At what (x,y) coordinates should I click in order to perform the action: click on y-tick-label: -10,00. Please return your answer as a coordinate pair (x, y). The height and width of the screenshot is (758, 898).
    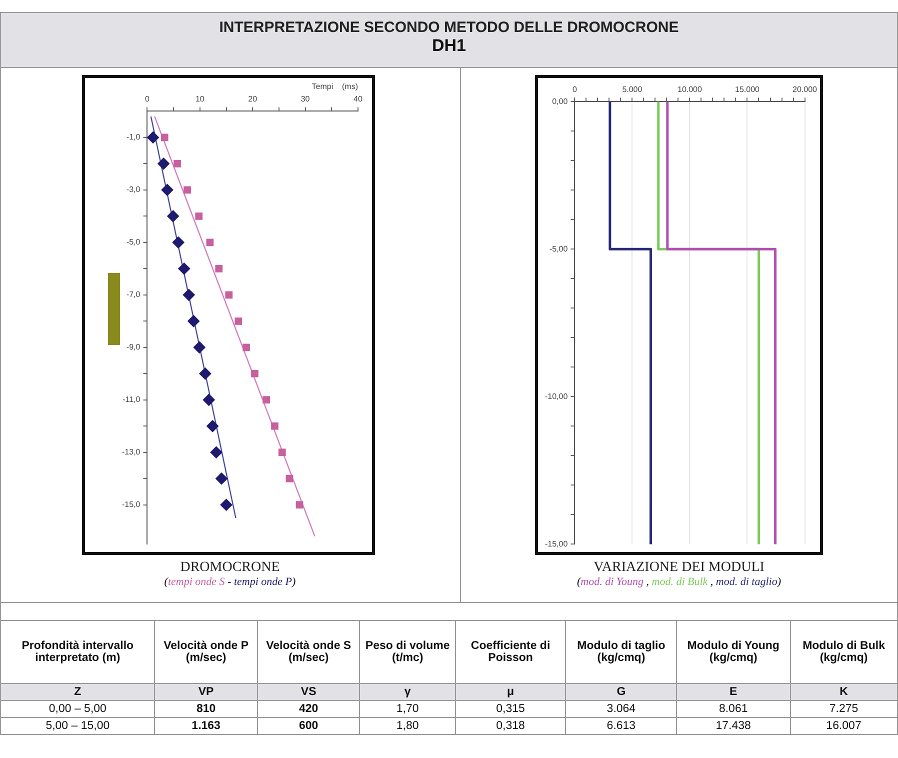
    Looking at the image, I should click on (556, 396).